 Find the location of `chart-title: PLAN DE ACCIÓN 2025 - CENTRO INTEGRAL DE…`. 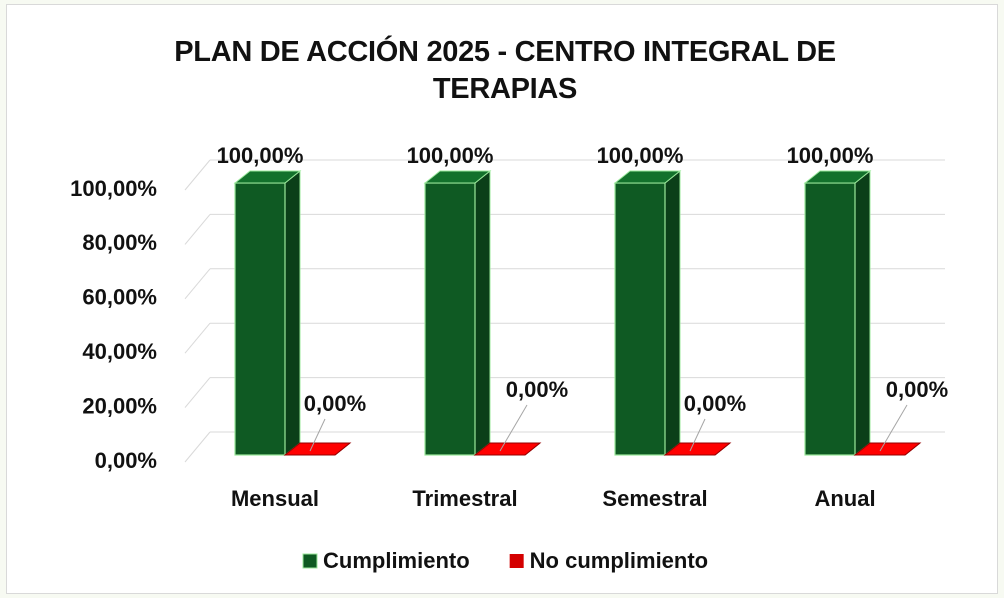

chart-title: PLAN DE ACCIÓN 2025 - CENTRO INTEGRAL DE… is located at coordinates (505, 70).